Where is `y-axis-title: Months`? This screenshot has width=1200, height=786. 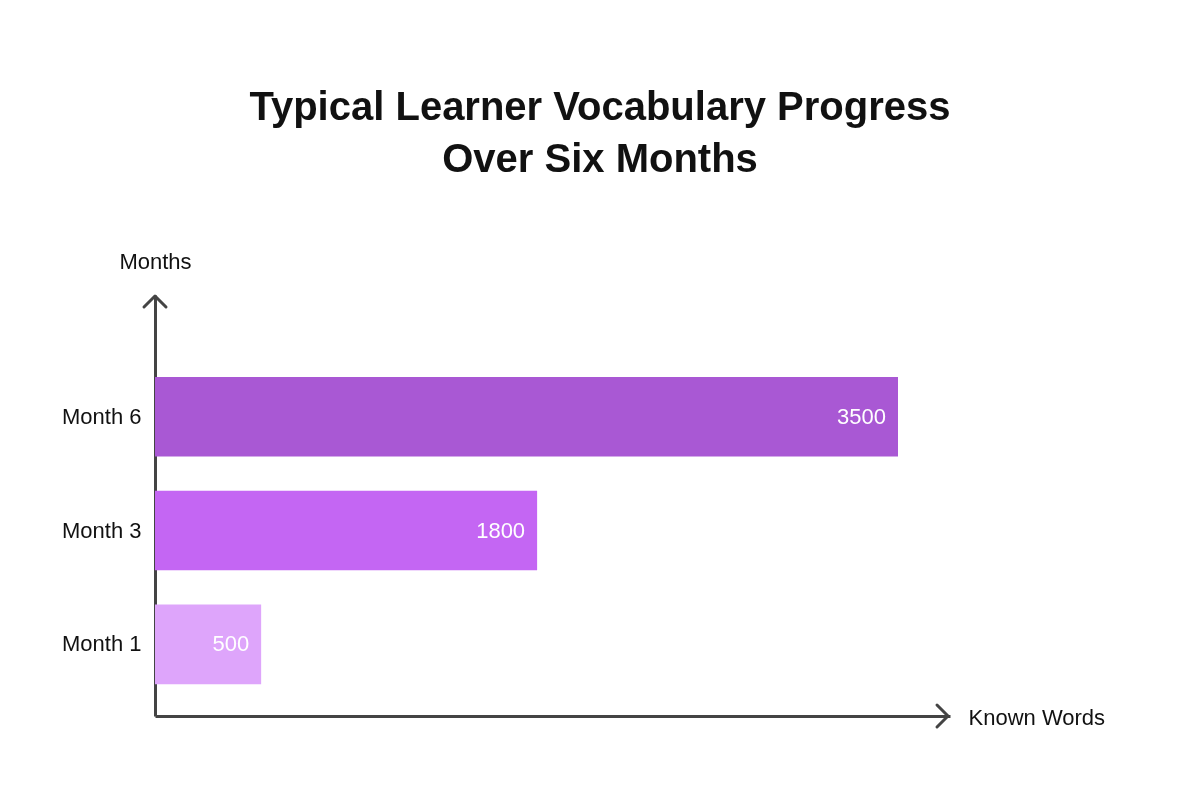
y-axis-title: Months is located at coordinates (155, 261).